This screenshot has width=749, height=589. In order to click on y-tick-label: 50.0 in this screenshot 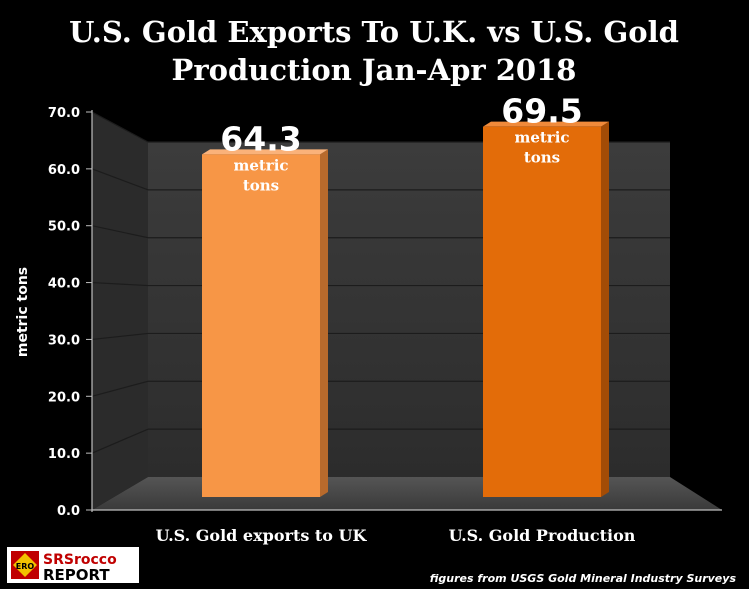, I will do `click(64, 227)`.